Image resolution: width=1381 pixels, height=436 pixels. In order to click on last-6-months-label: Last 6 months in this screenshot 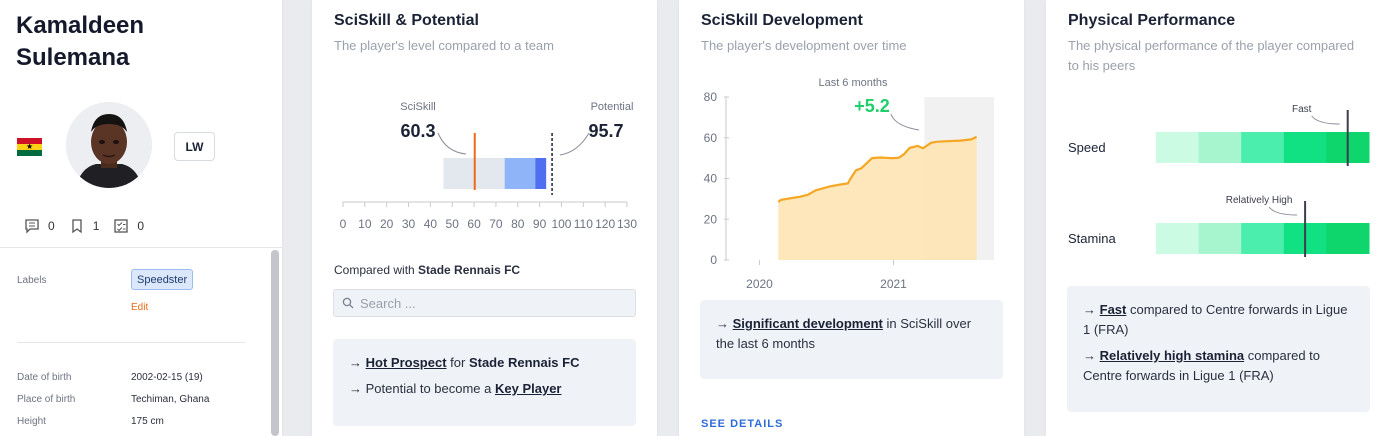, I will do `click(853, 83)`.